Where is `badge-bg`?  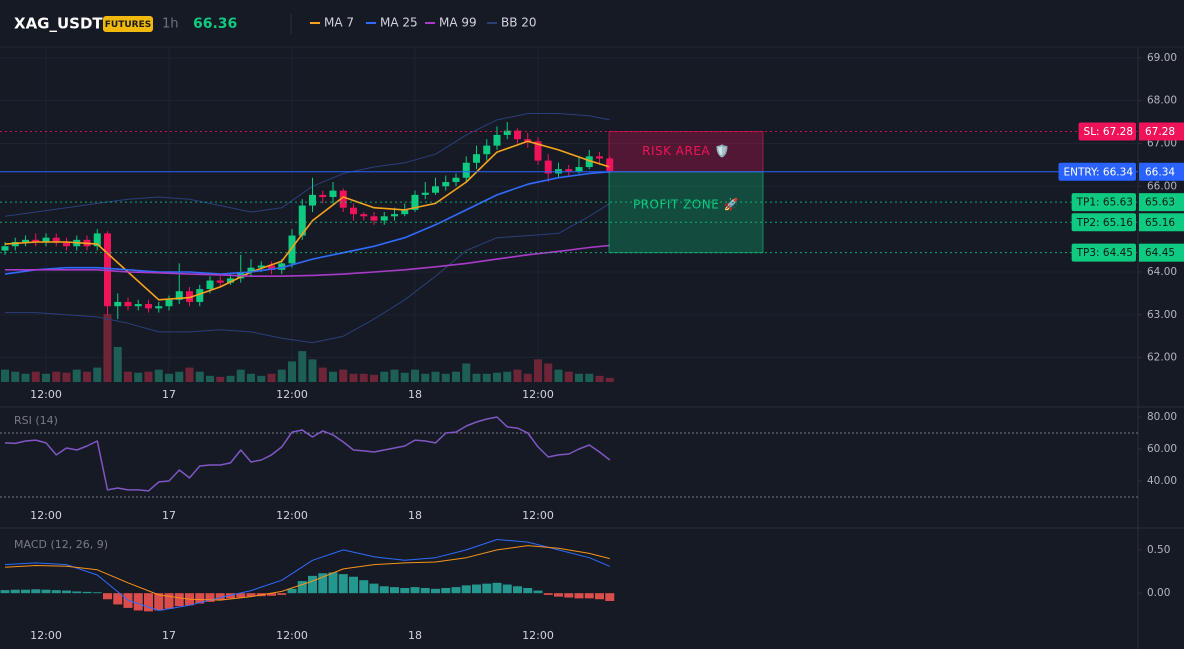 badge-bg is located at coordinates (128, 24).